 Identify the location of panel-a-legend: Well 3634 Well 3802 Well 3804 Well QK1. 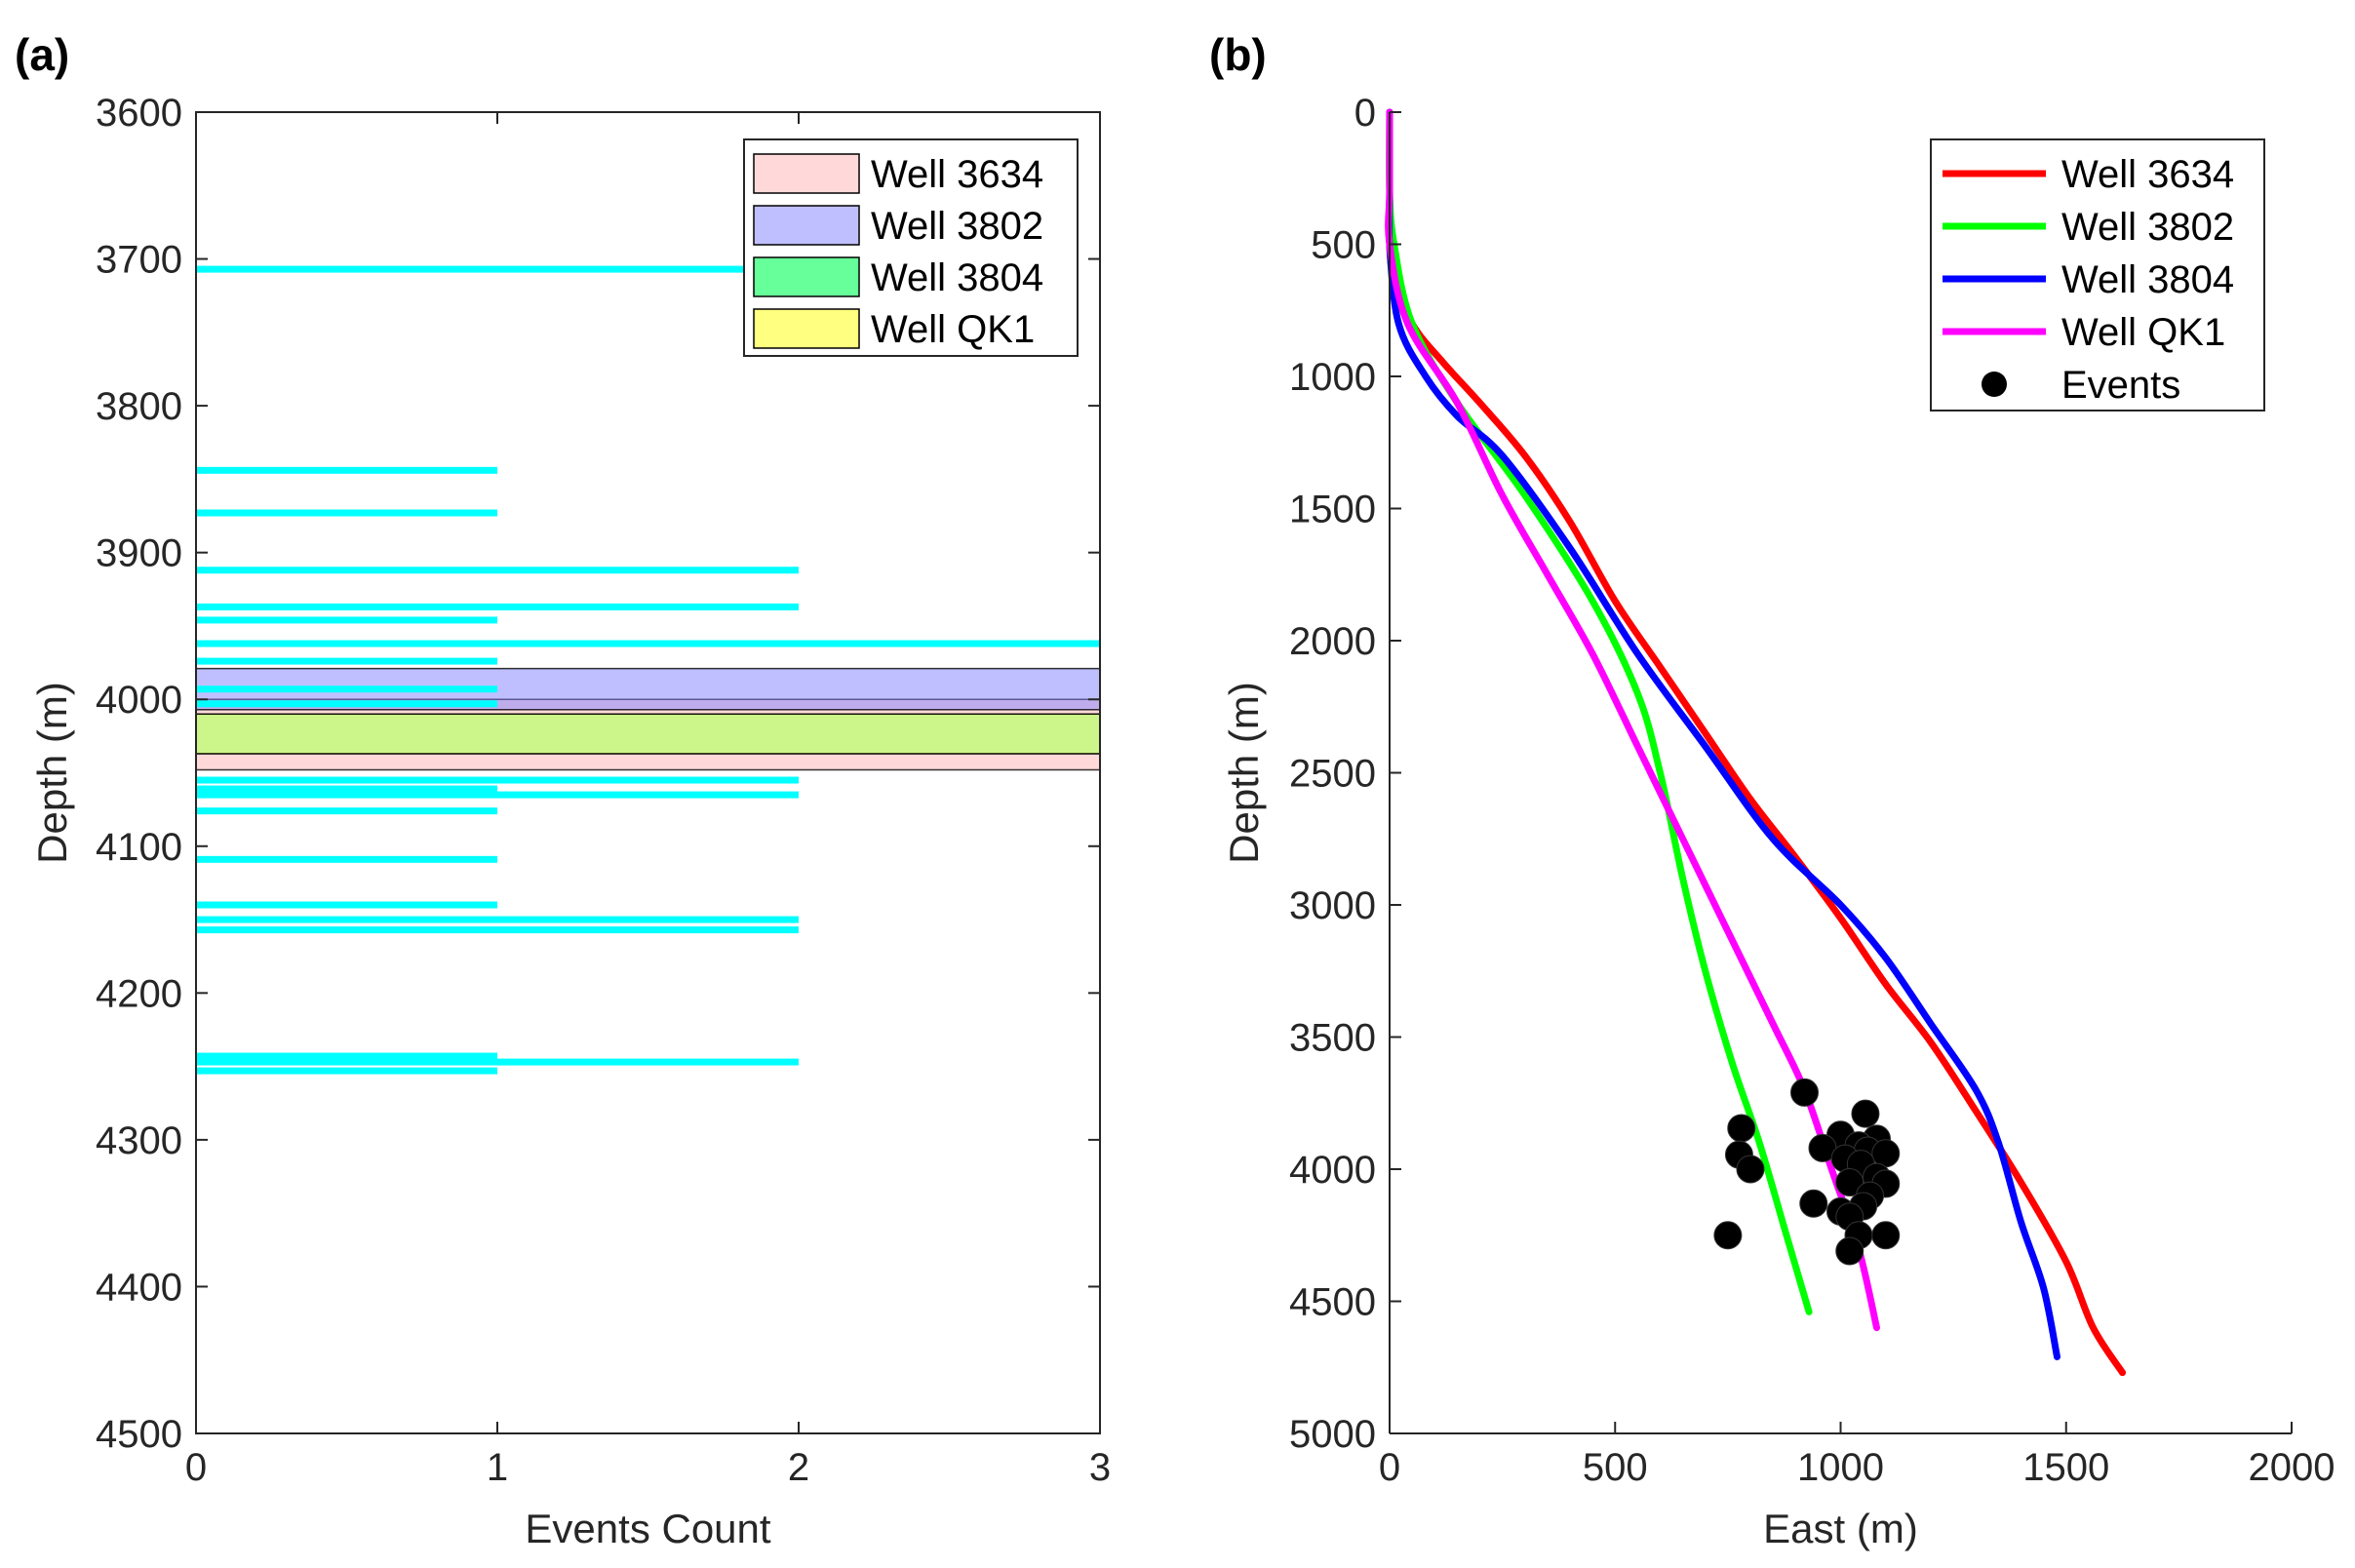
(911, 247).